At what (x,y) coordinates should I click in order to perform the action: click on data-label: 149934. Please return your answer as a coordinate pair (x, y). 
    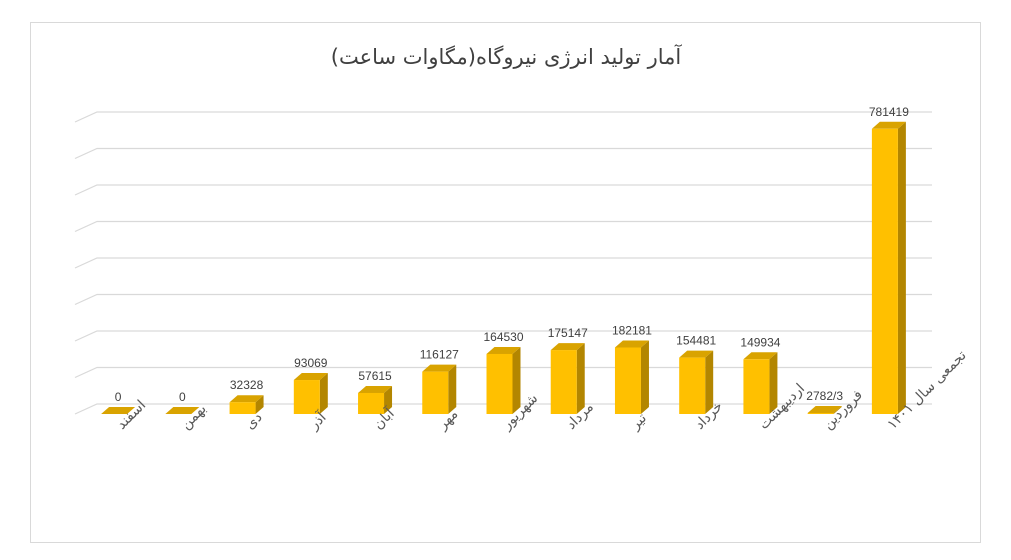
    Looking at the image, I should click on (760, 342).